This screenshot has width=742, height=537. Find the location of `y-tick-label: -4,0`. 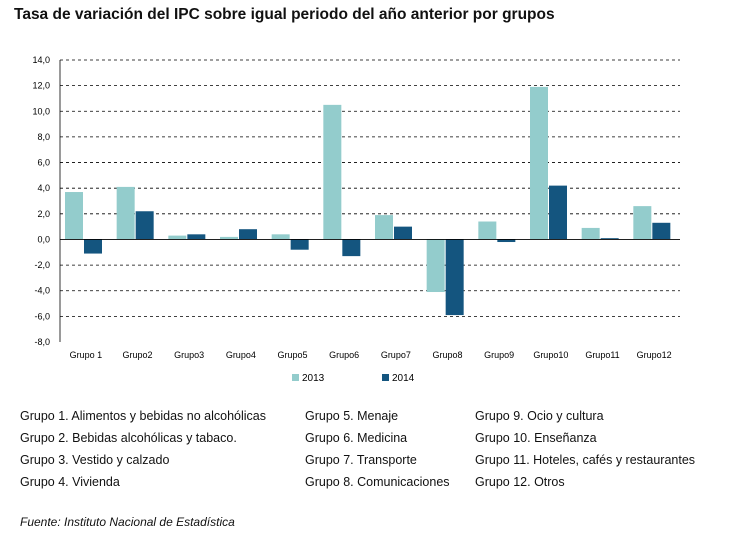

y-tick-label: -4,0 is located at coordinates (42, 291).